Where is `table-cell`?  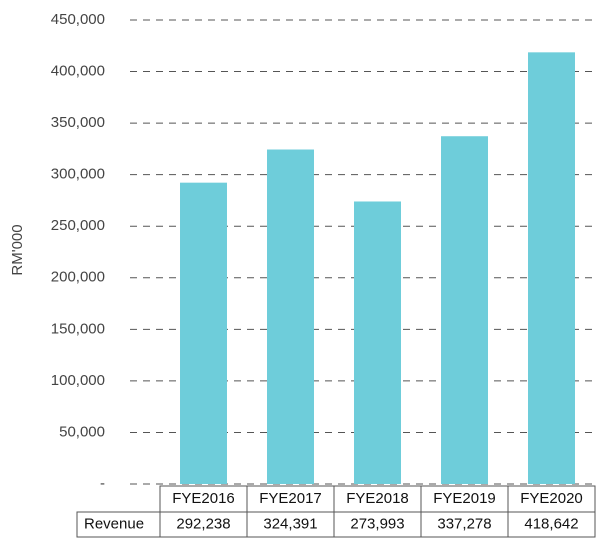 table-cell is located at coordinates (551, 499).